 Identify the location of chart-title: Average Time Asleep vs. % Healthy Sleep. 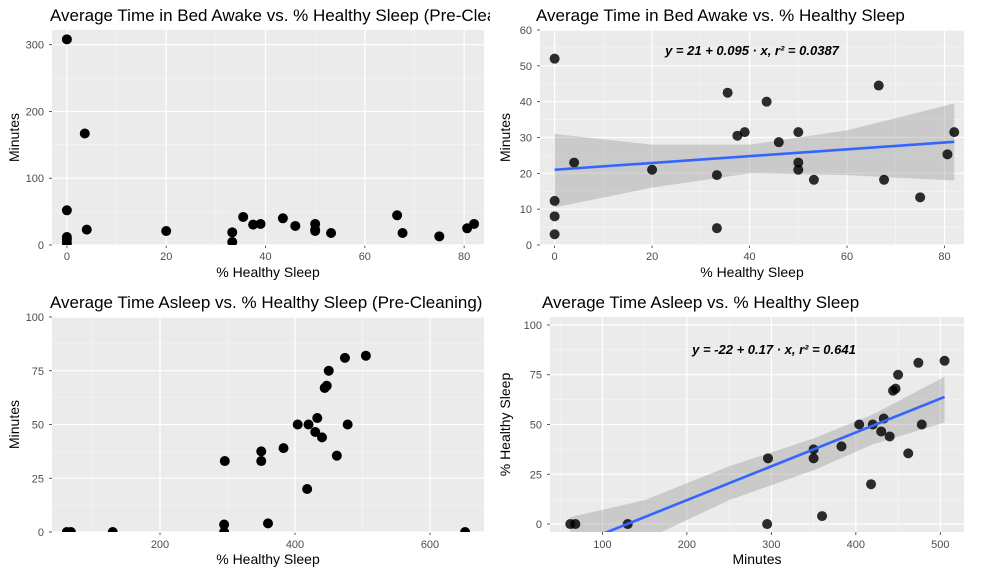
(700, 302).